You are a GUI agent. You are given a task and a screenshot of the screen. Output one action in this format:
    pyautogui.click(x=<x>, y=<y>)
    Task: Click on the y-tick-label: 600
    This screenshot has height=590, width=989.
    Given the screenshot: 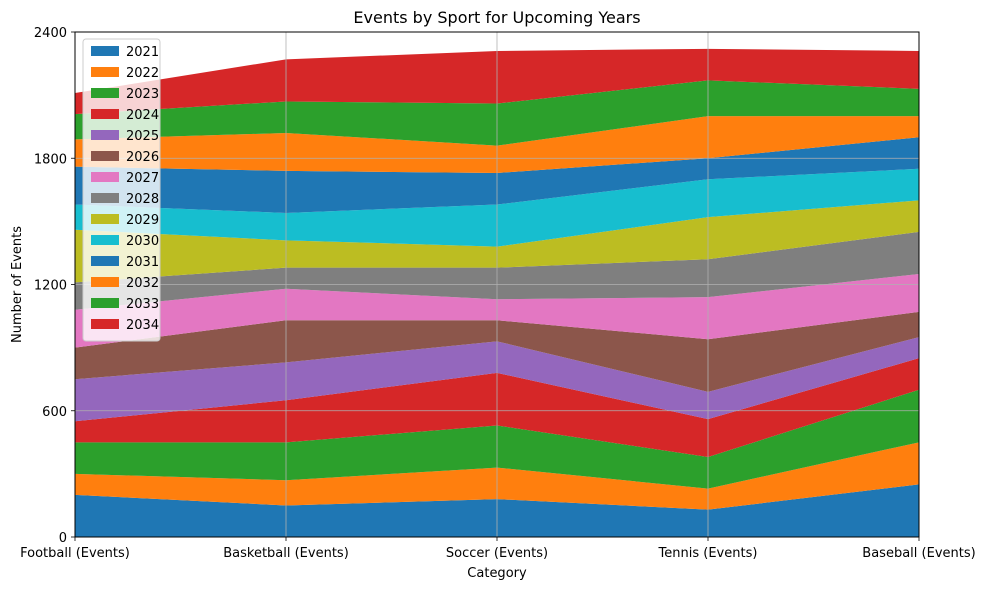 What is the action you would take?
    pyautogui.click(x=54, y=412)
    